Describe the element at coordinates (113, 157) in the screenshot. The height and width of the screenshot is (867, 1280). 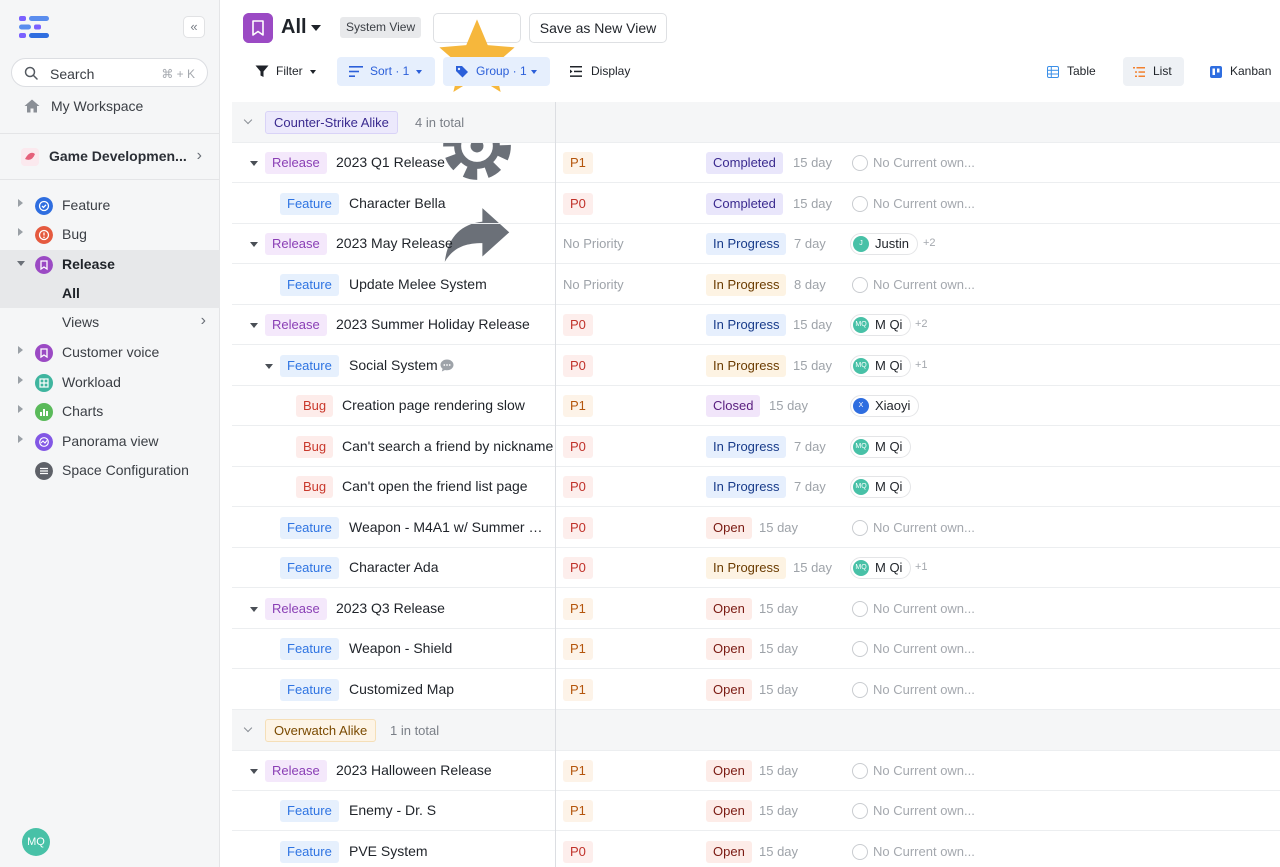
I see `project-selector: Game Developmen... ›` at that location.